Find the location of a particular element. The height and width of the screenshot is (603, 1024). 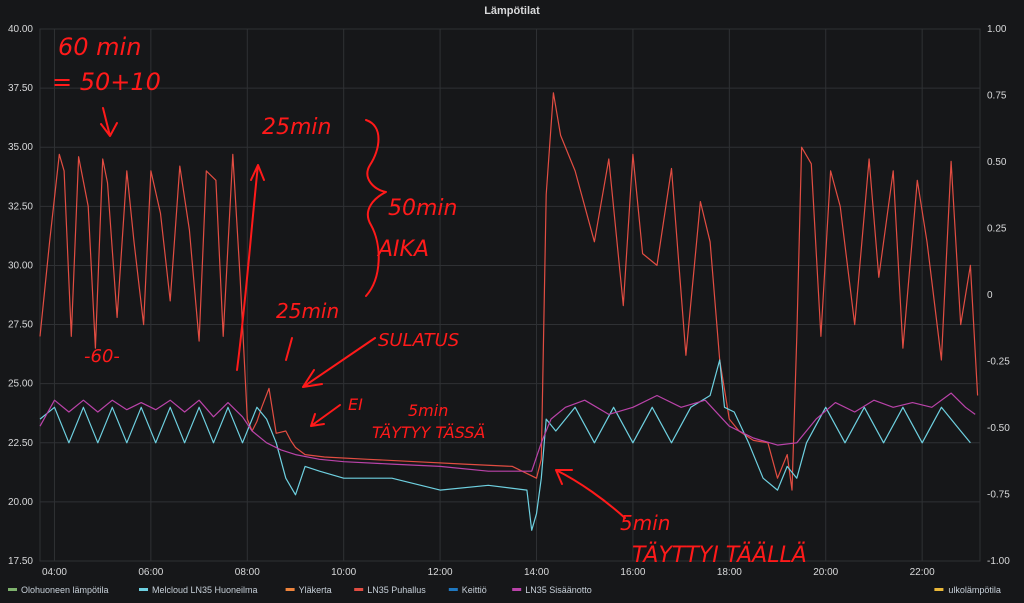

annotation-25min-bottom: 25min is located at coordinates (307, 311).